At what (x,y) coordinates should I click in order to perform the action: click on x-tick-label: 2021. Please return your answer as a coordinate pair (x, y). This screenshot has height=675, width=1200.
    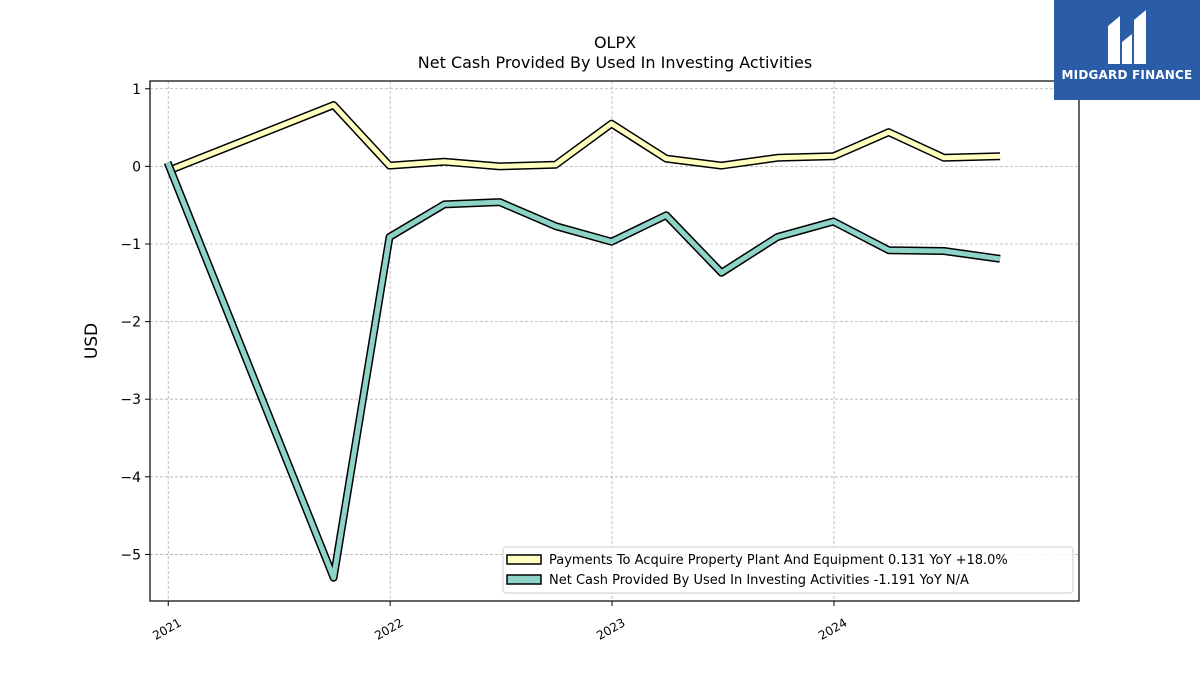
    Looking at the image, I should click on (166, 628).